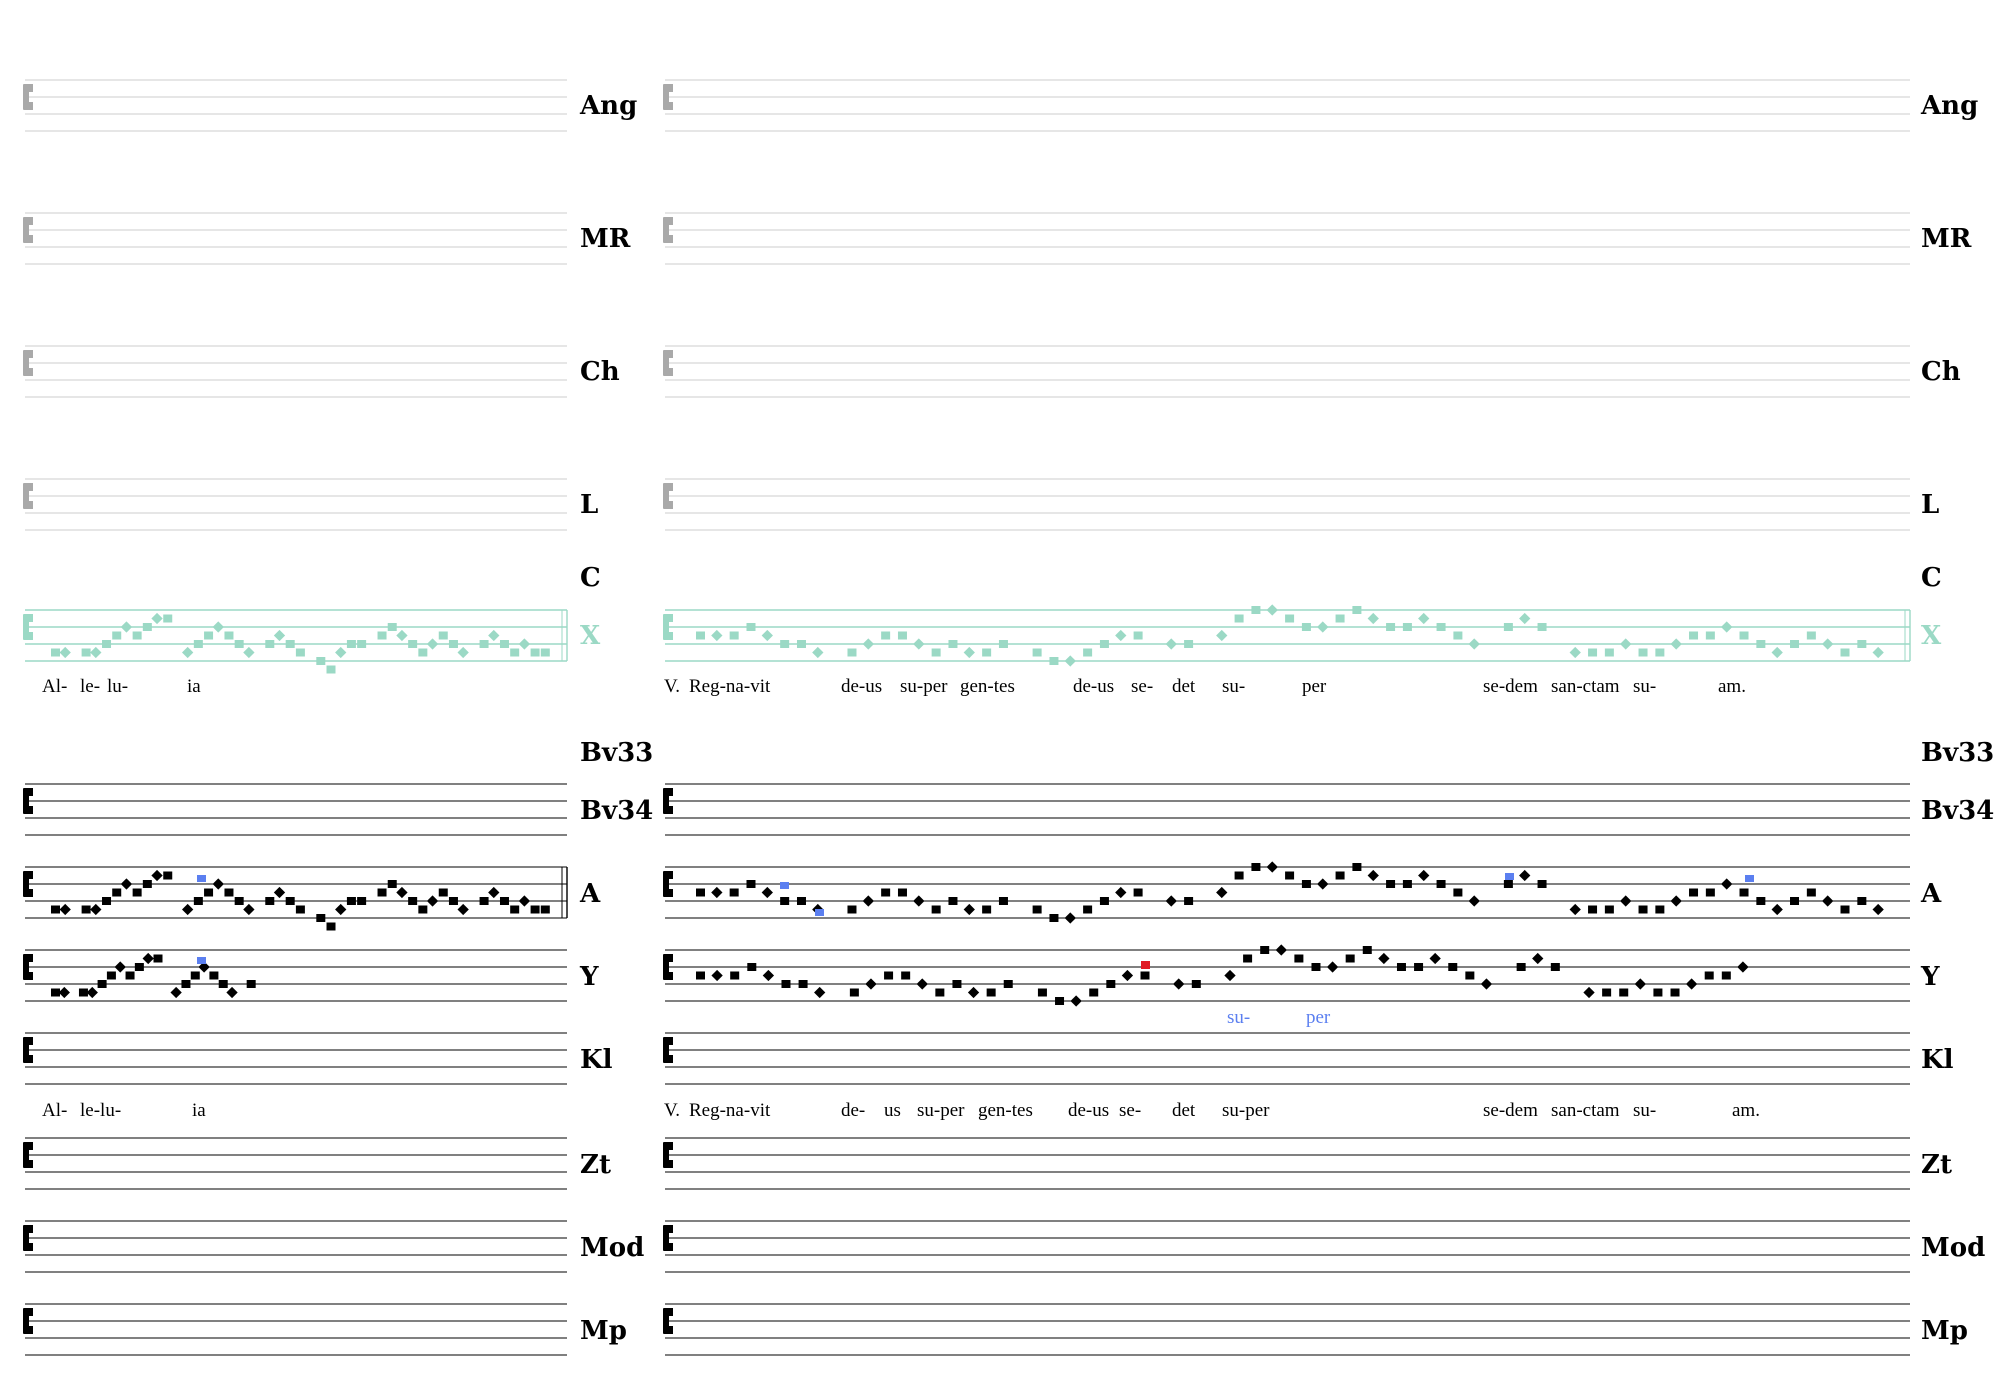  I want to click on siglum-l-right: L, so click(1930, 505).